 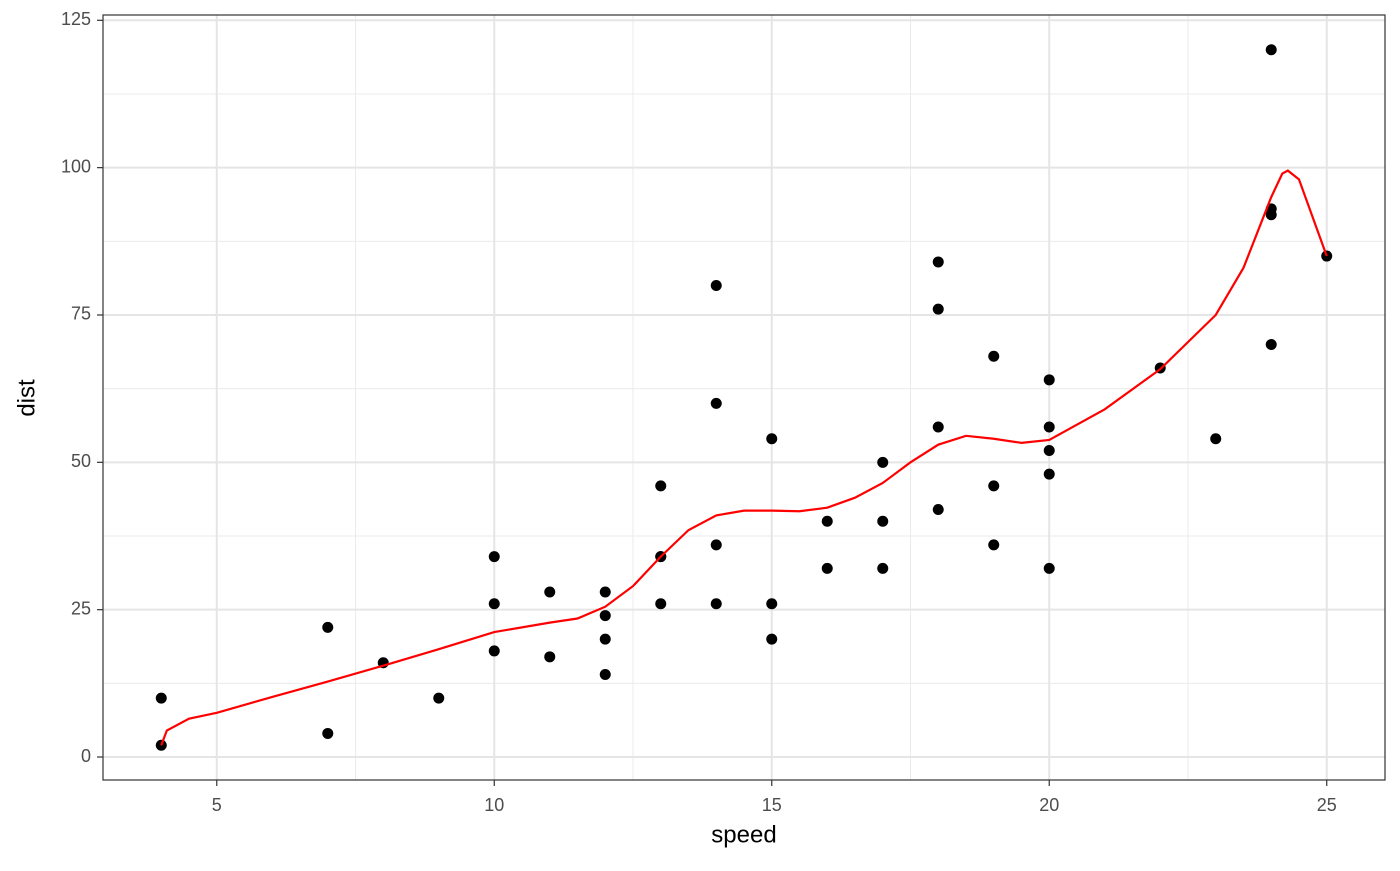 What do you see at coordinates (81, 608) in the screenshot?
I see `y-tick-label: 25` at bounding box center [81, 608].